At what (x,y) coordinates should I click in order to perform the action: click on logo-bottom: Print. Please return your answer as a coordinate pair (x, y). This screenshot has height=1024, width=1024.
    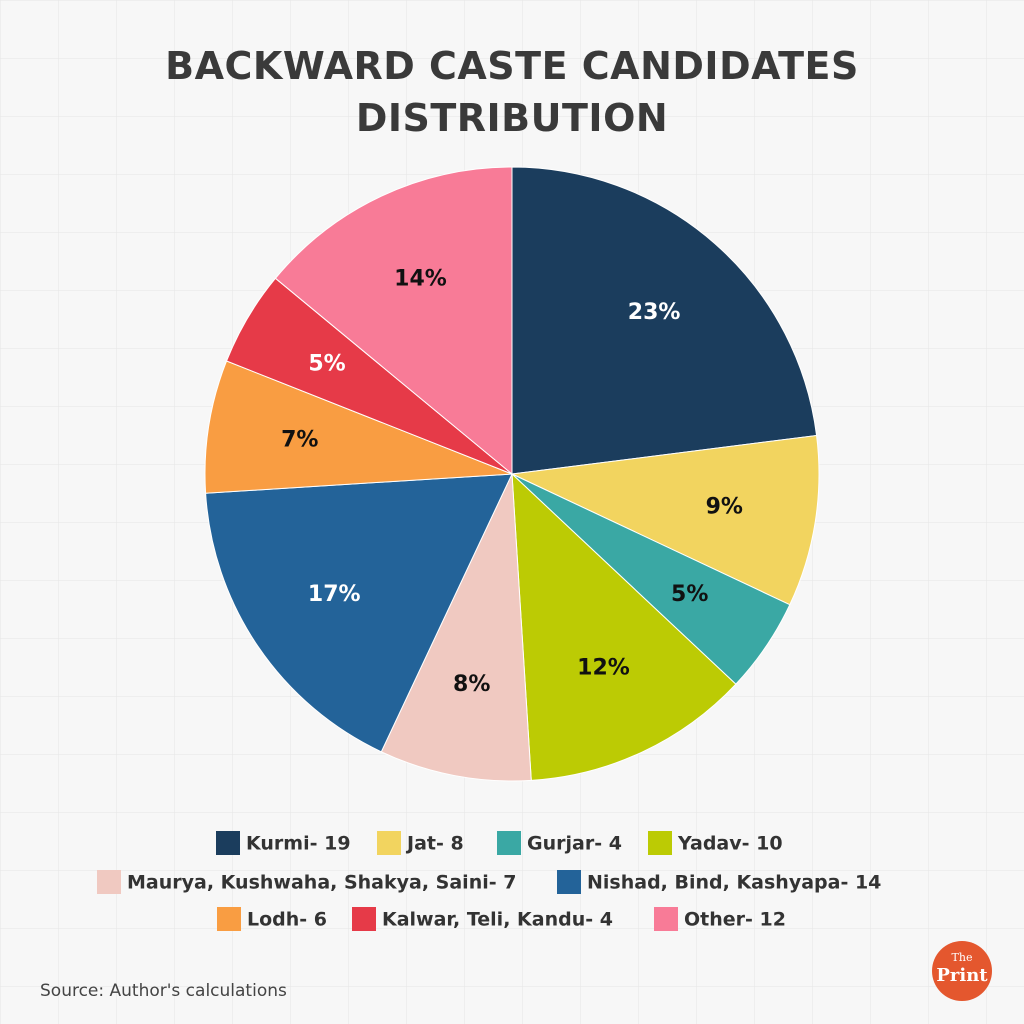
    Looking at the image, I should click on (962, 975).